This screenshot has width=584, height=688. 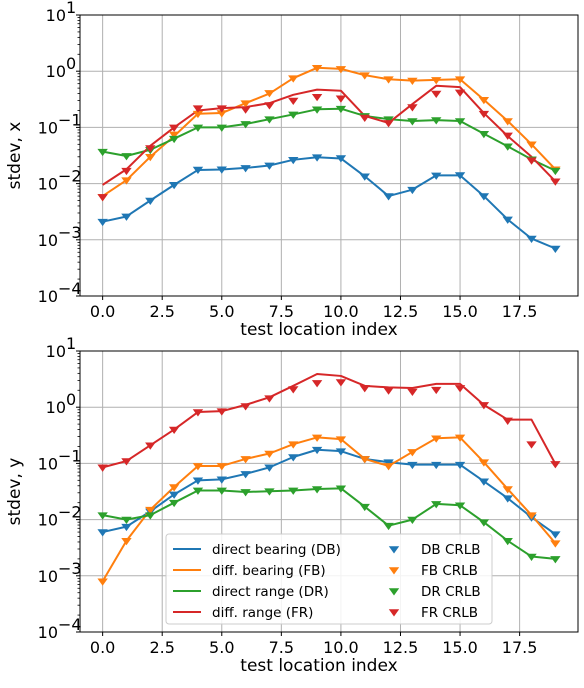 What do you see at coordinates (276, 550) in the screenshot?
I see `legend-label-DB: direct bearing (DB)` at bounding box center [276, 550].